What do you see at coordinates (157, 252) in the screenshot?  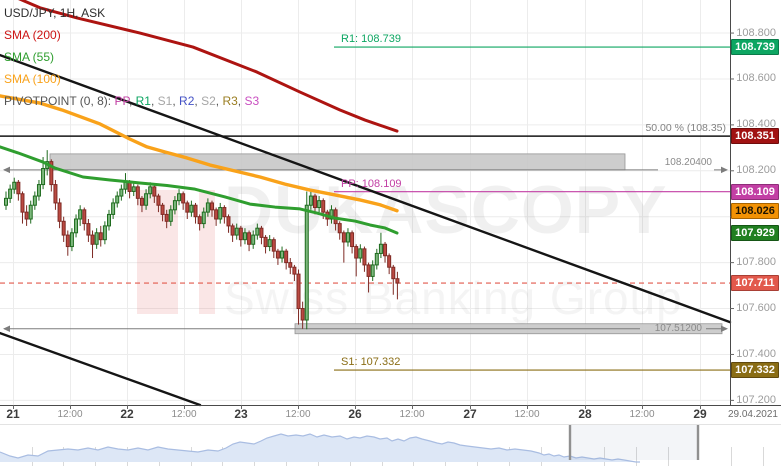 I see `logo-square` at bounding box center [157, 252].